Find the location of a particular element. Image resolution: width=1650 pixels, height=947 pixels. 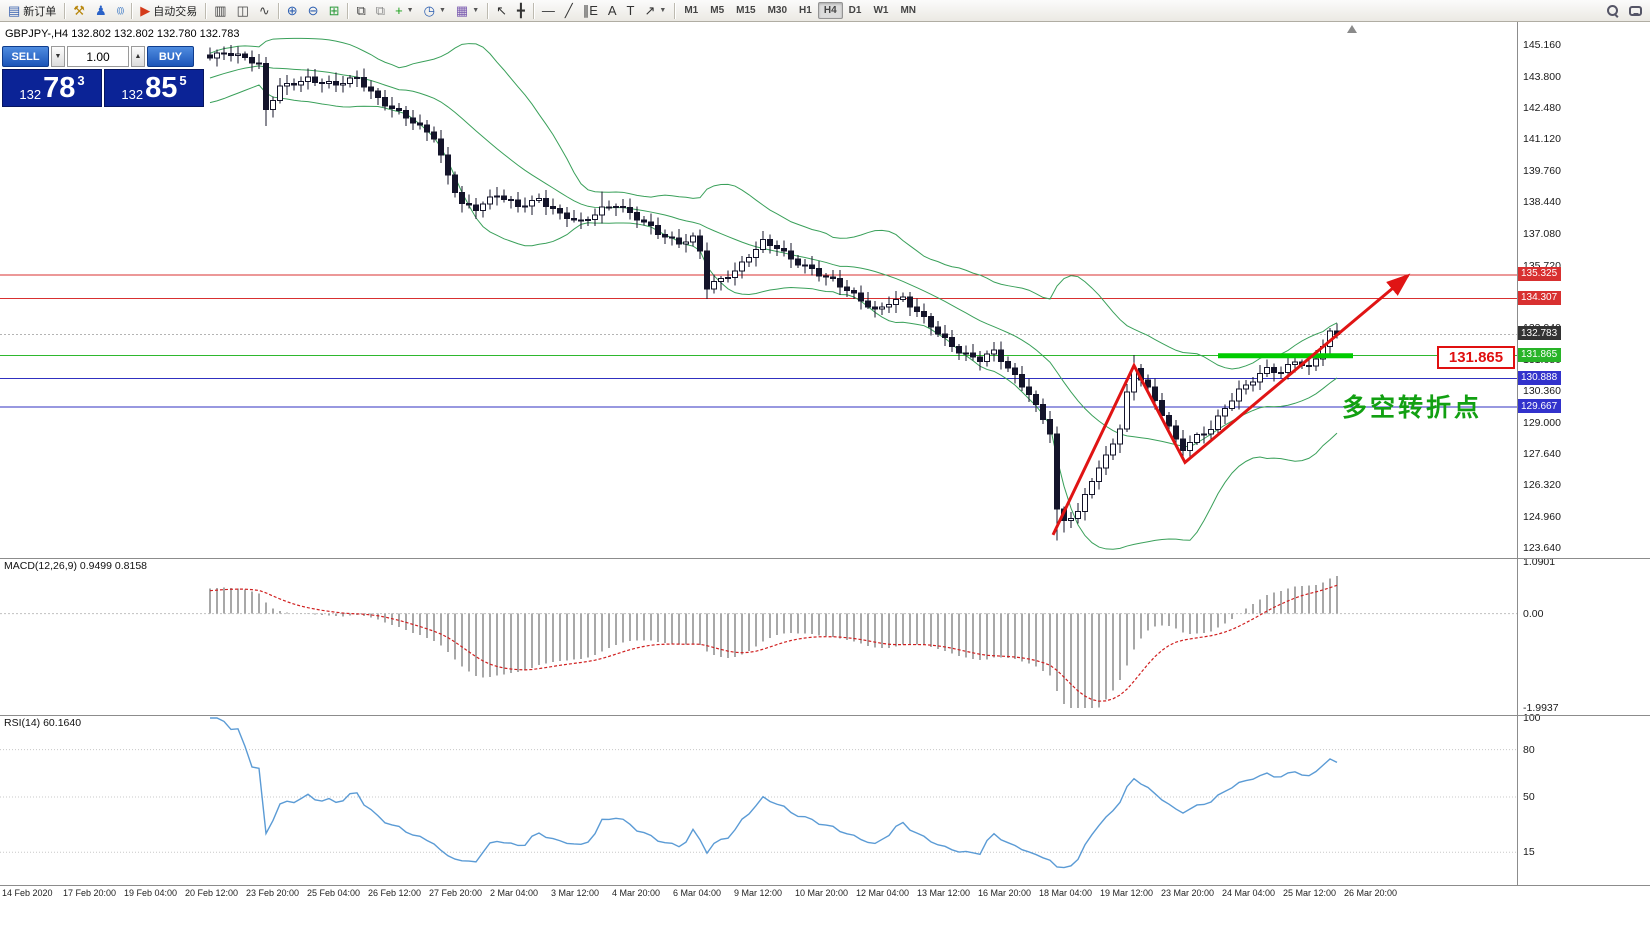

rsi-axis-label: 80 is located at coordinates (1529, 749).